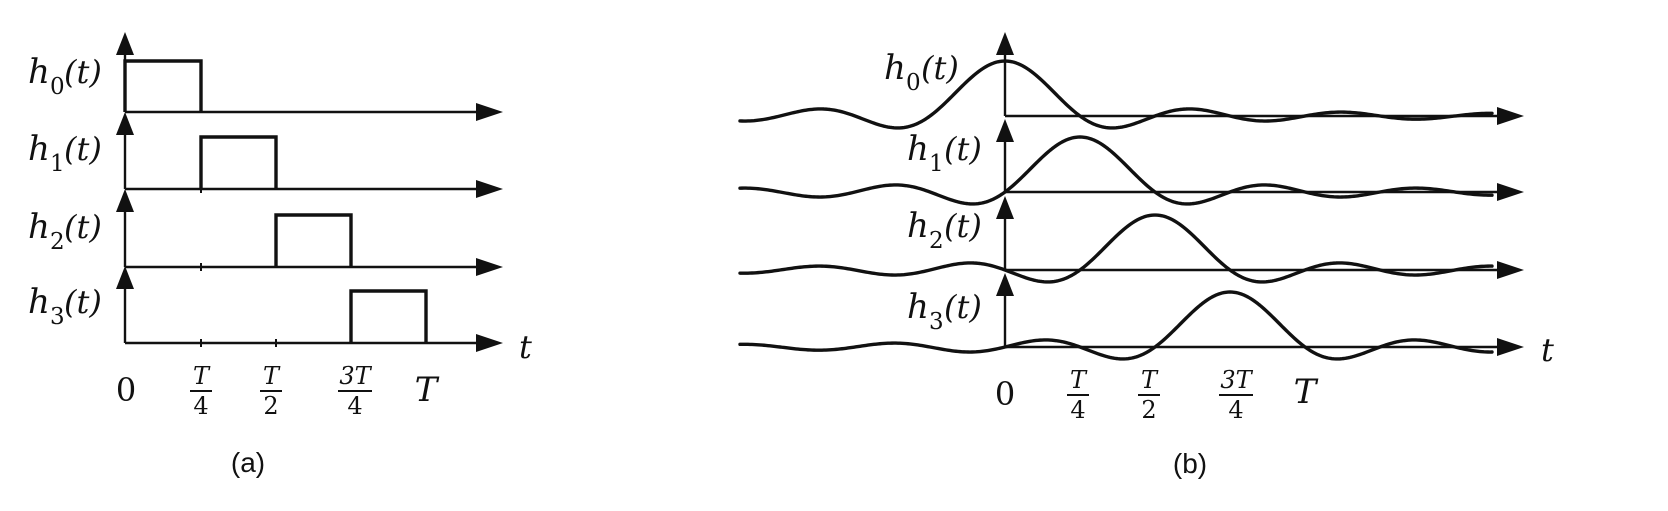 The image size is (1668, 511). I want to click on label-b-h0-func: h, so click(895, 68).